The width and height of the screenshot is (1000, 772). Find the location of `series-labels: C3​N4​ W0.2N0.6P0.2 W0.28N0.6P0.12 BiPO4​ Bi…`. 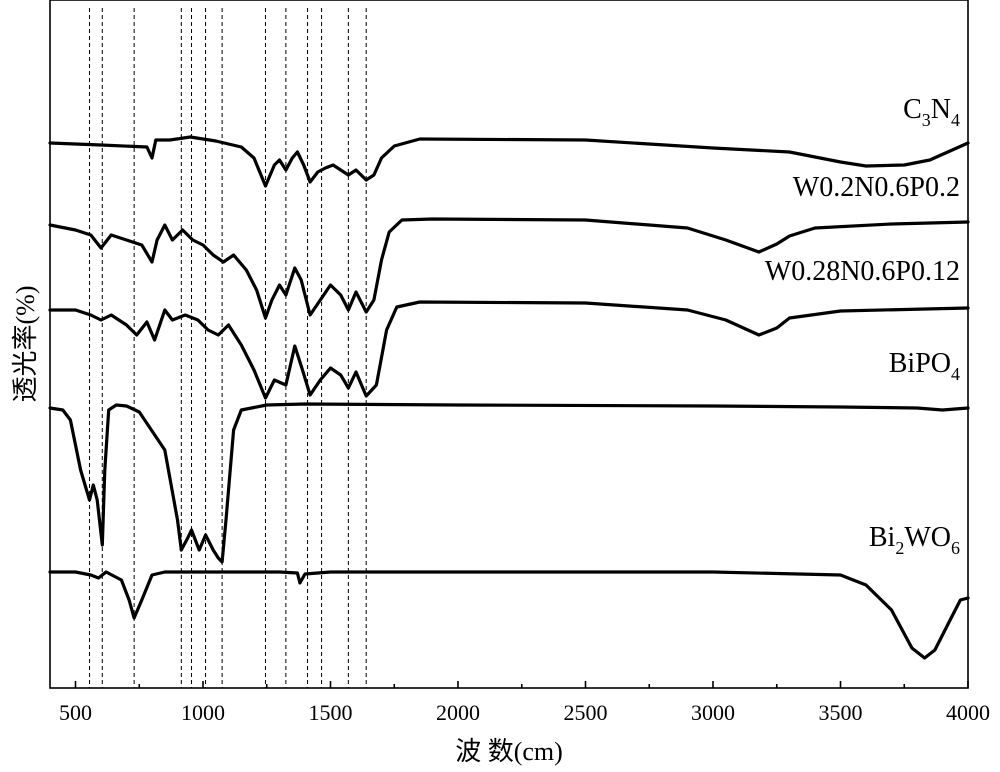

series-labels: C3​N4​ W0.2N0.6P0.2 W0.28N0.6P0.12 BiPO4​ Bi… is located at coordinates (862, 326).